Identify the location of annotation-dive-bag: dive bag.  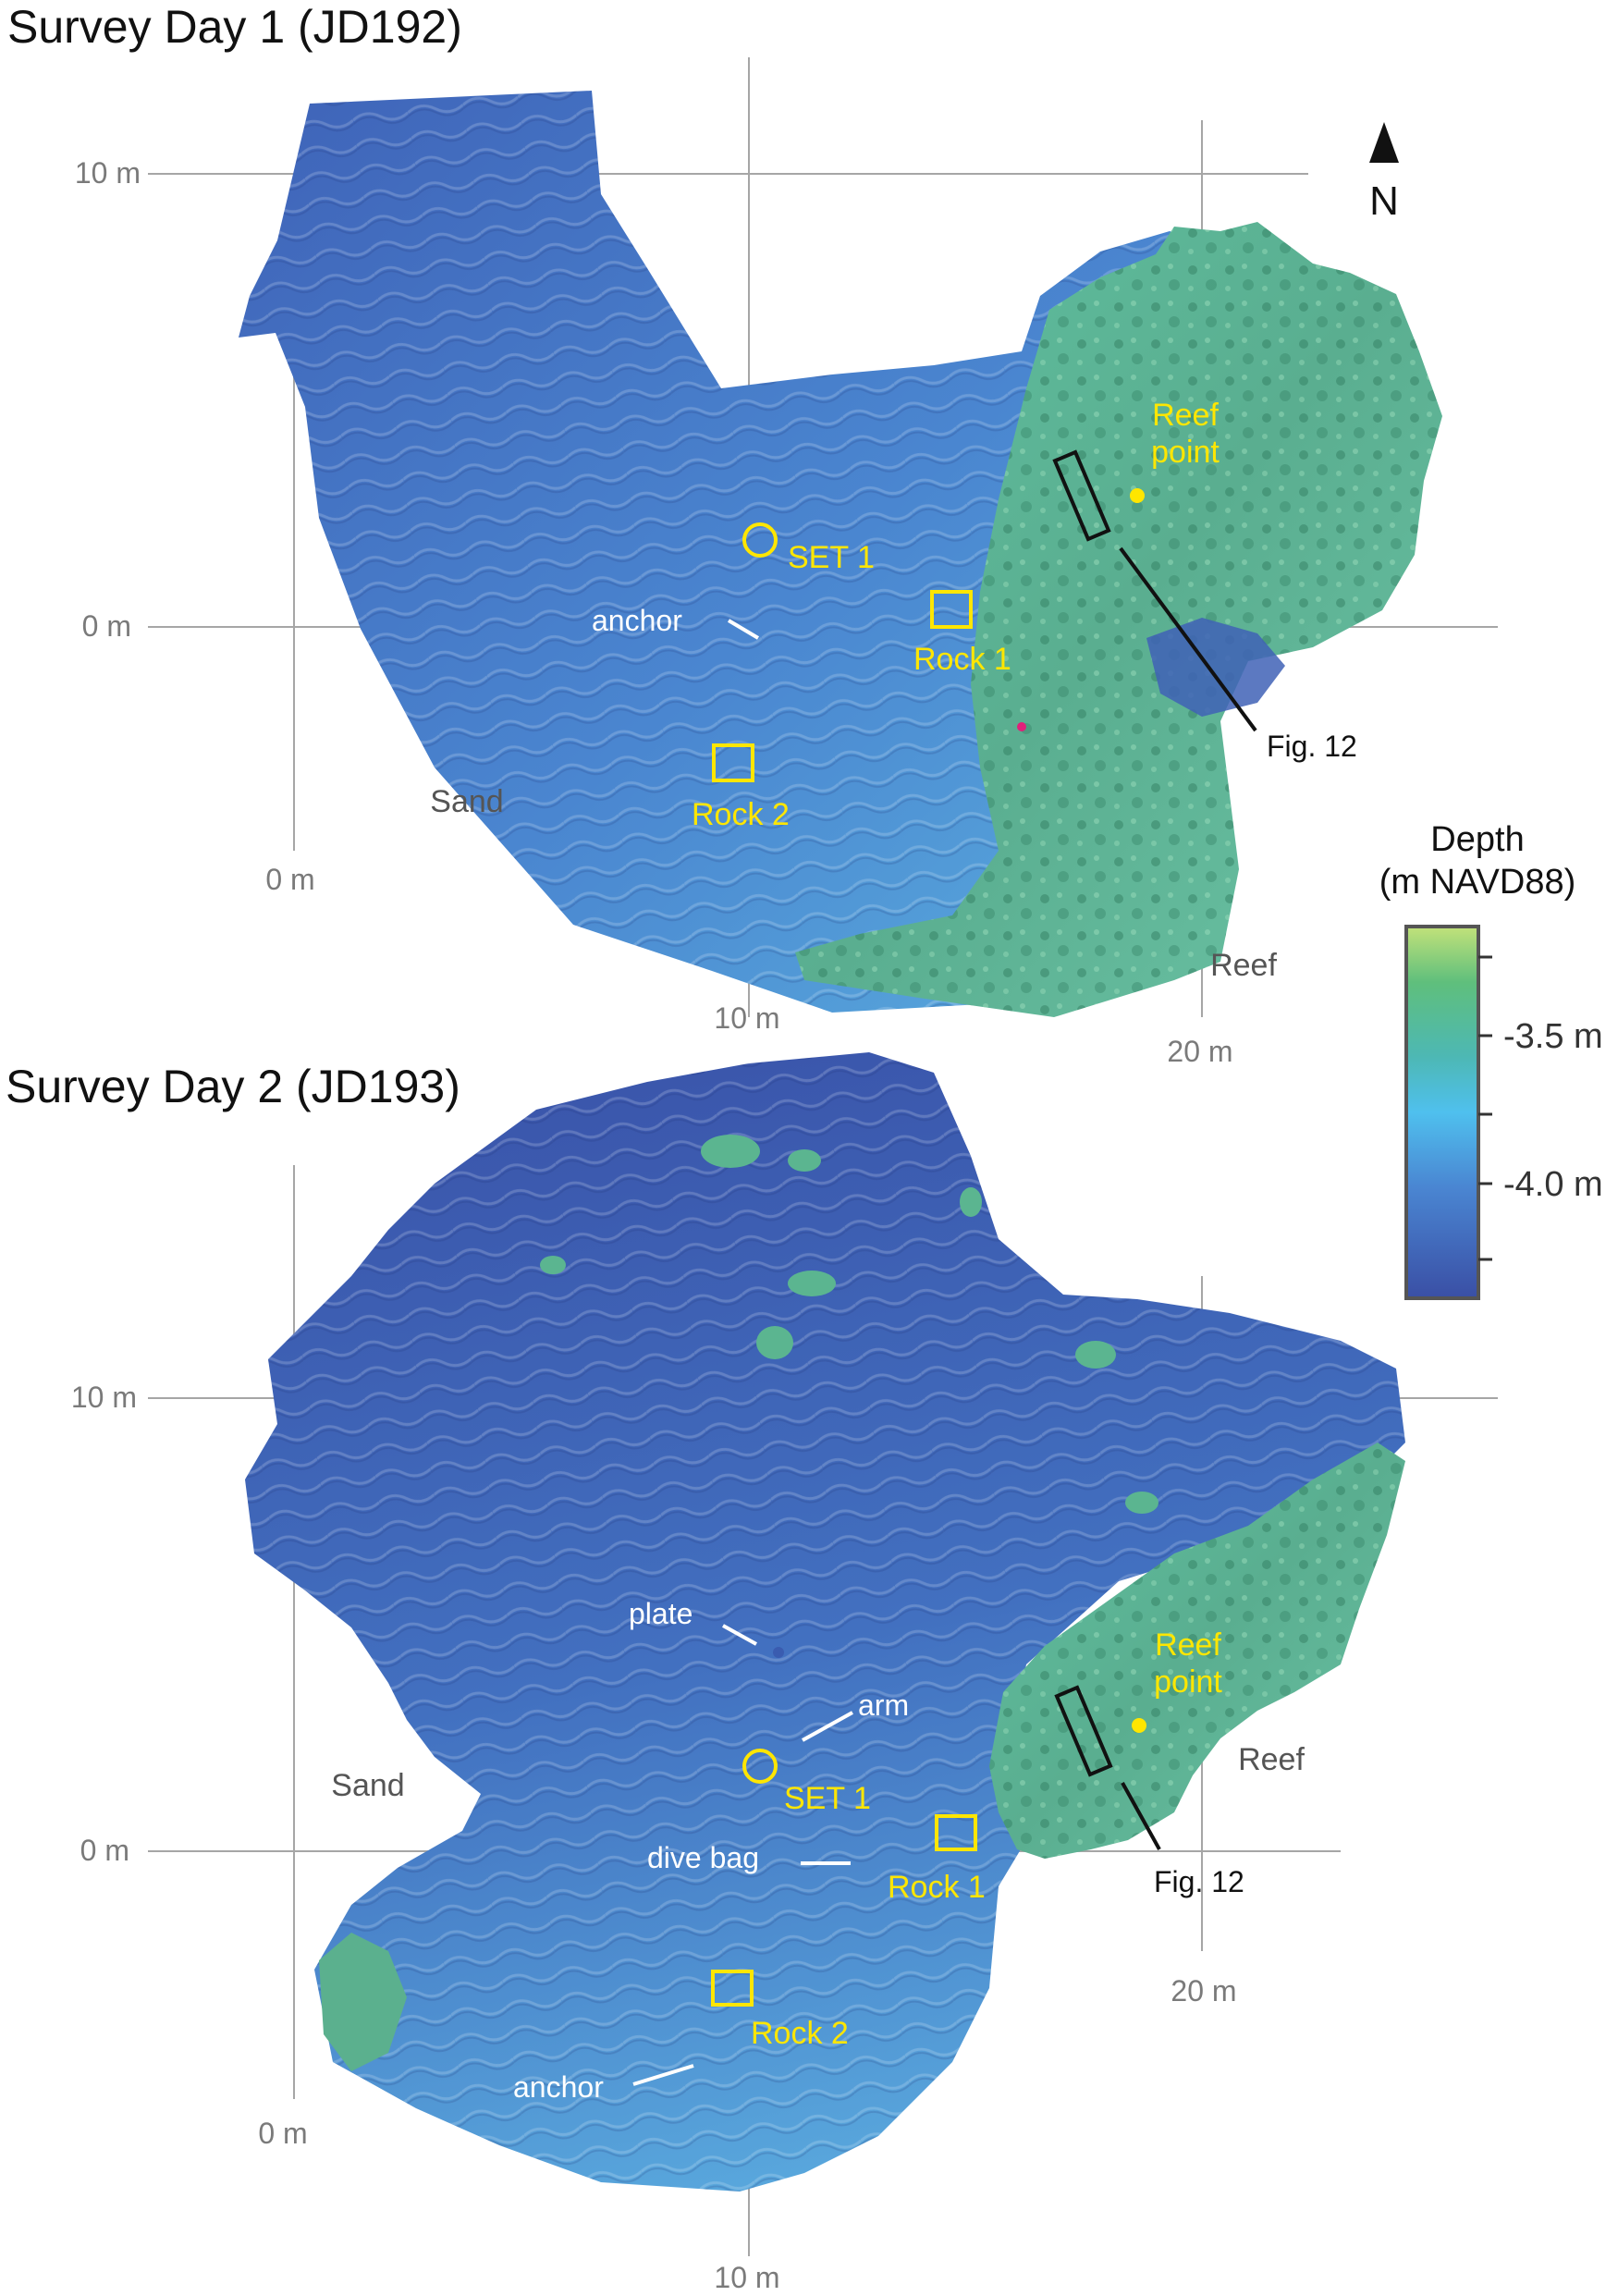
(749, 1857).